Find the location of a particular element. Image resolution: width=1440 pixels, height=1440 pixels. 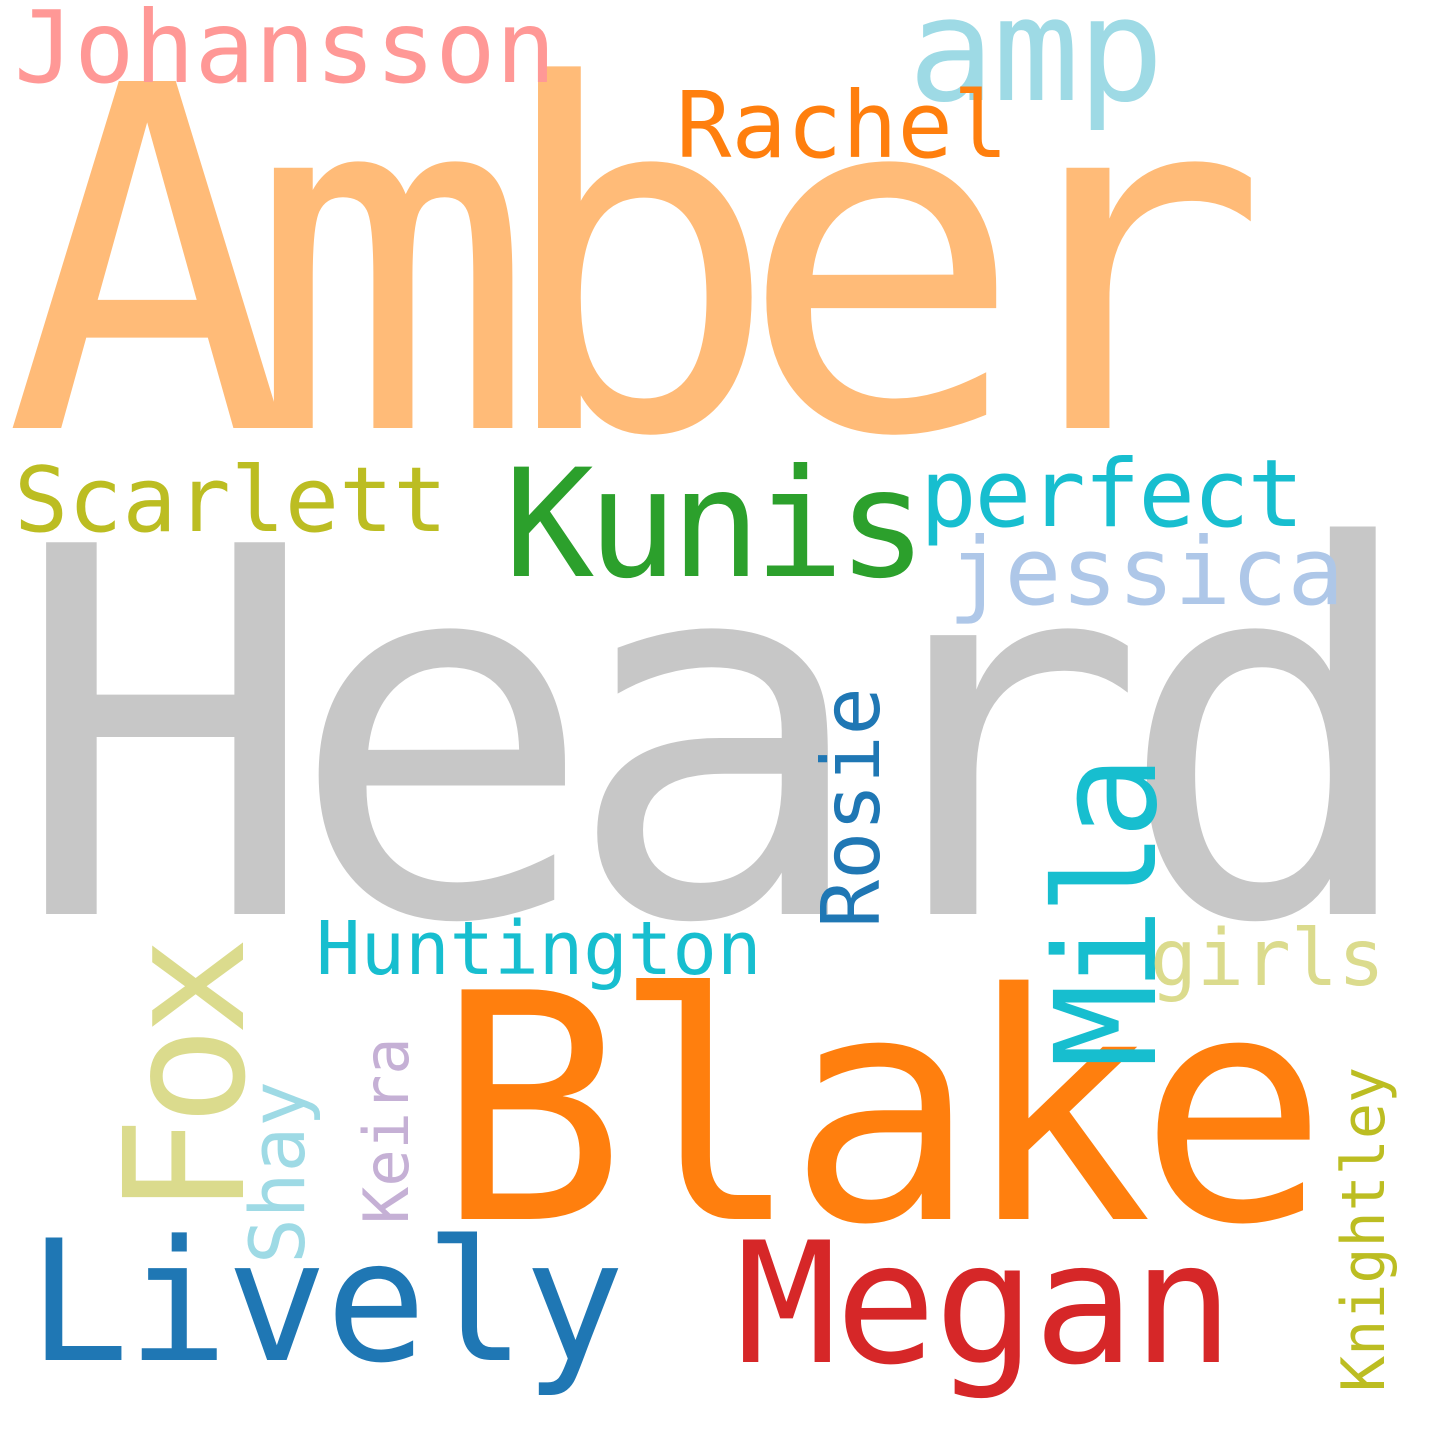

word-keira: Keira is located at coordinates (386, 1130).